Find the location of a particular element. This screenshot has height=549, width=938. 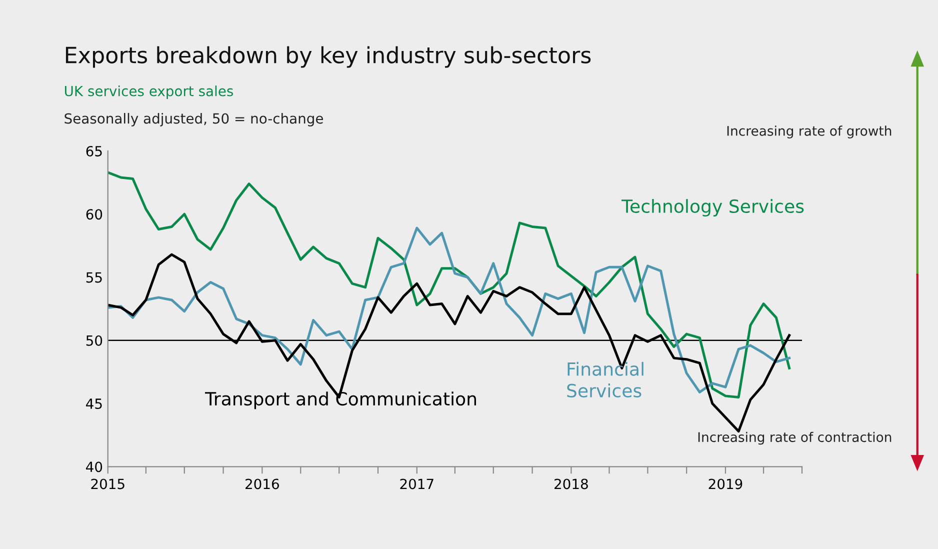

text: Increasing rate of growth is located at coordinates (809, 132).